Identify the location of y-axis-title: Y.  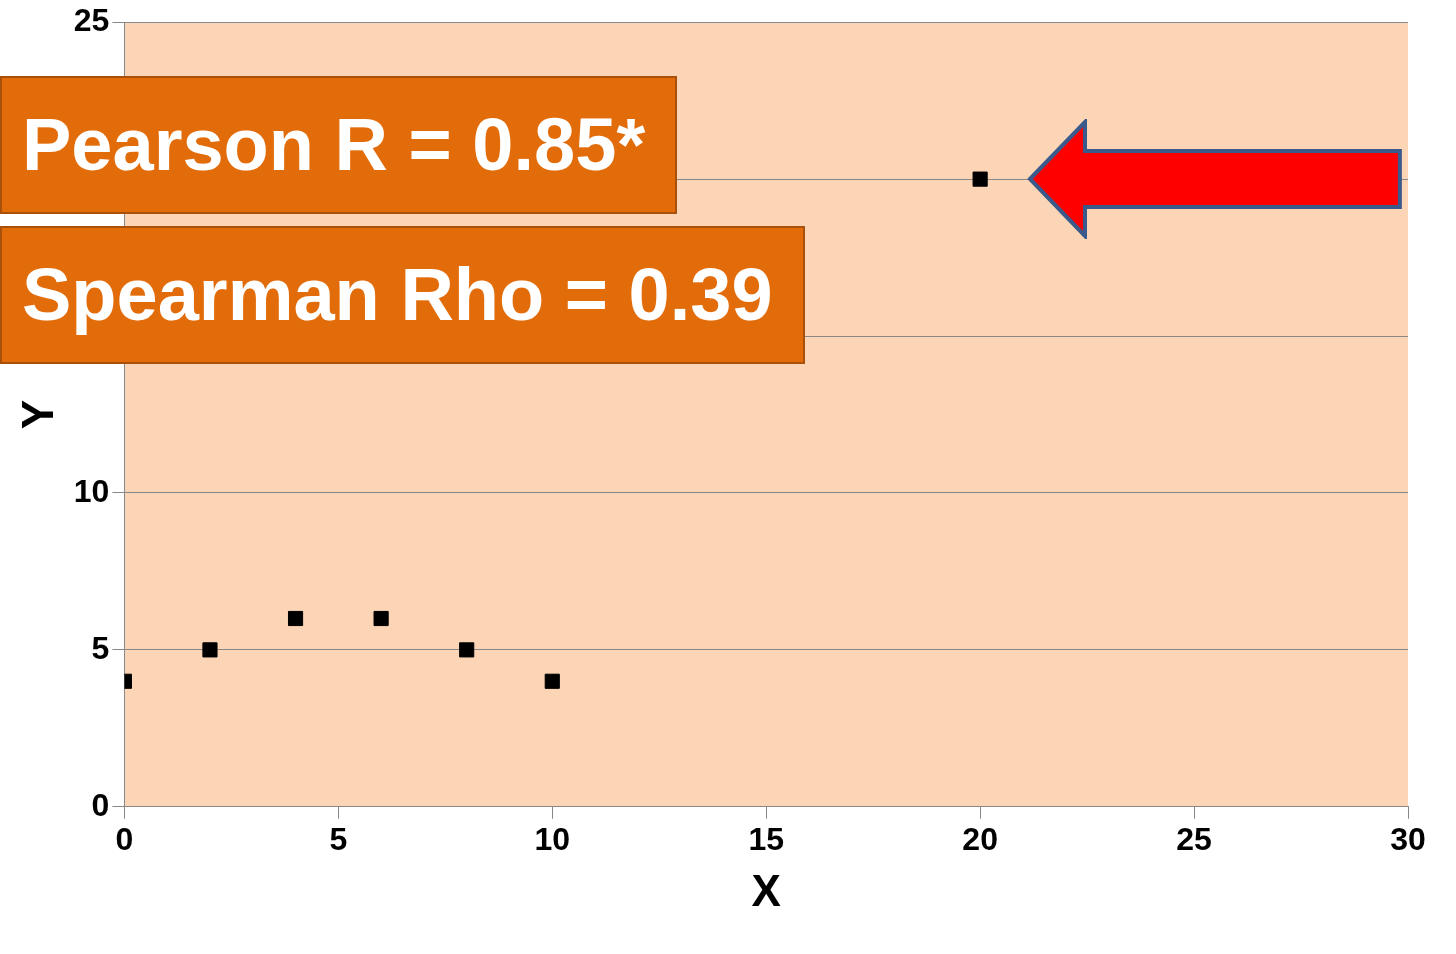
(37, 414).